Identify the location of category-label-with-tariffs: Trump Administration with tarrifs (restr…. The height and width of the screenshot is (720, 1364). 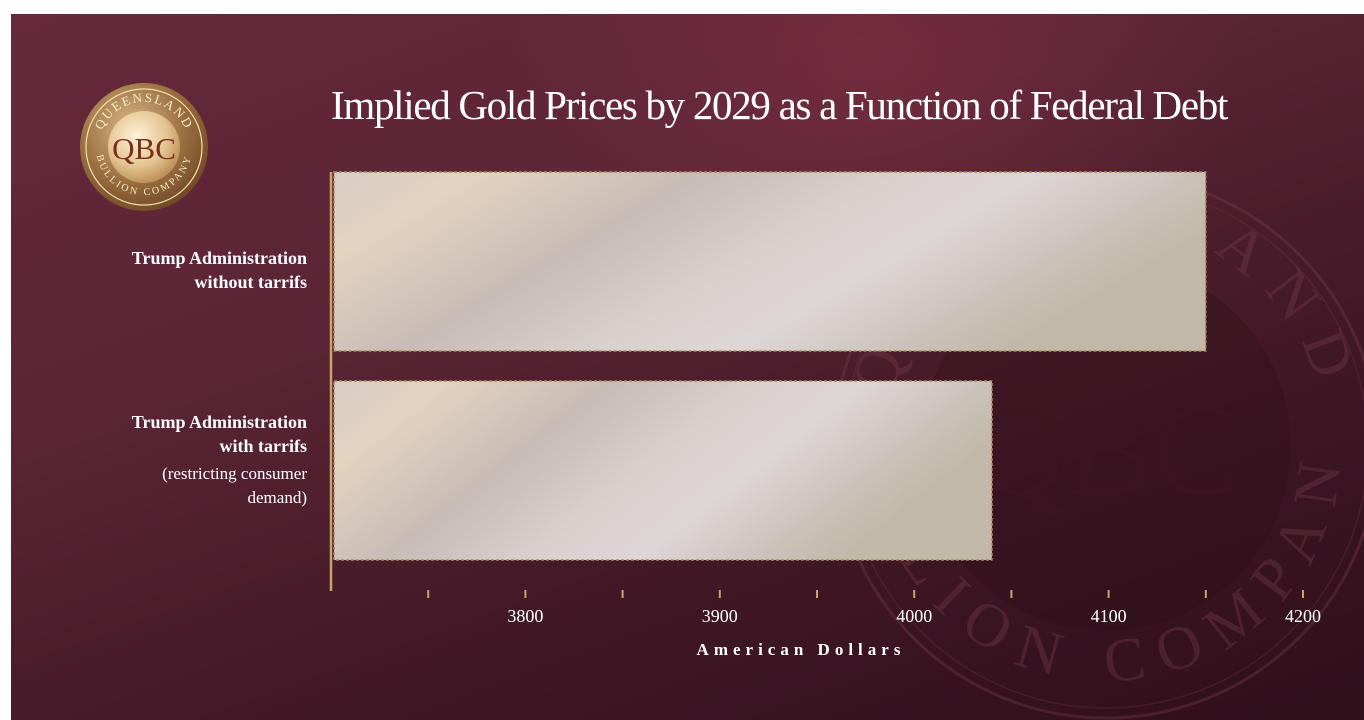
(219, 460).